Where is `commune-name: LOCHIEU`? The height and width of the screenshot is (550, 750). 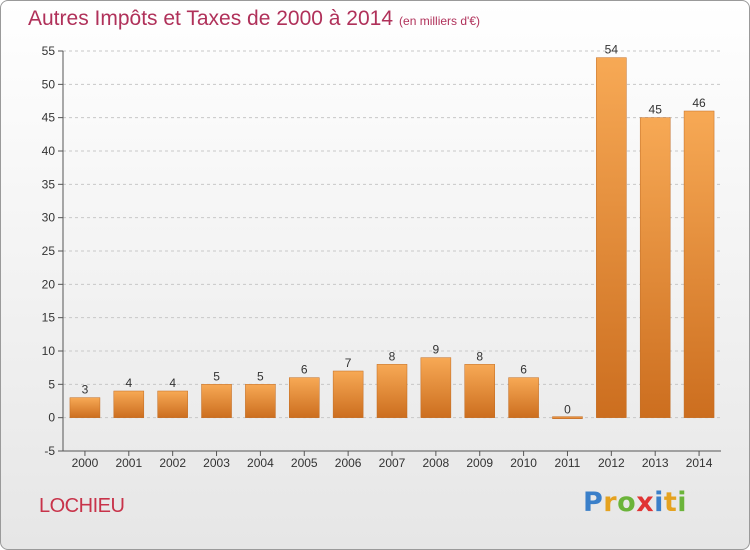
commune-name: LOCHIEU is located at coordinates (82, 506).